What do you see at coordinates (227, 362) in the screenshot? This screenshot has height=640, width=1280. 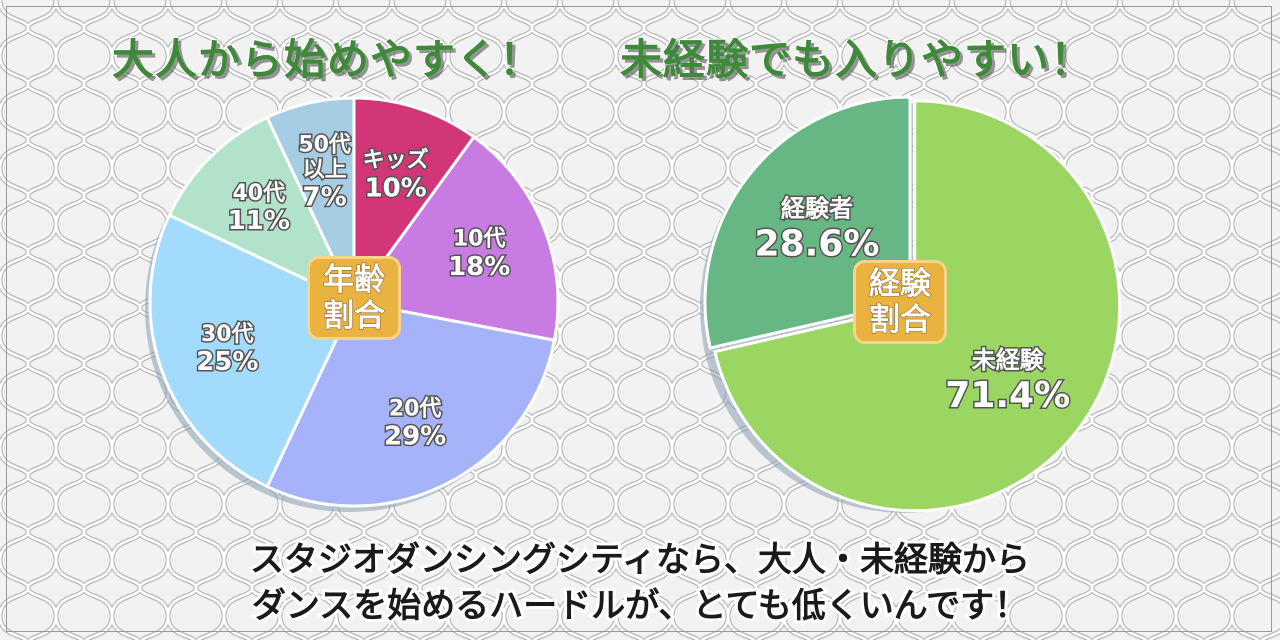 I see `slice-label-30s-value: 25%` at bounding box center [227, 362].